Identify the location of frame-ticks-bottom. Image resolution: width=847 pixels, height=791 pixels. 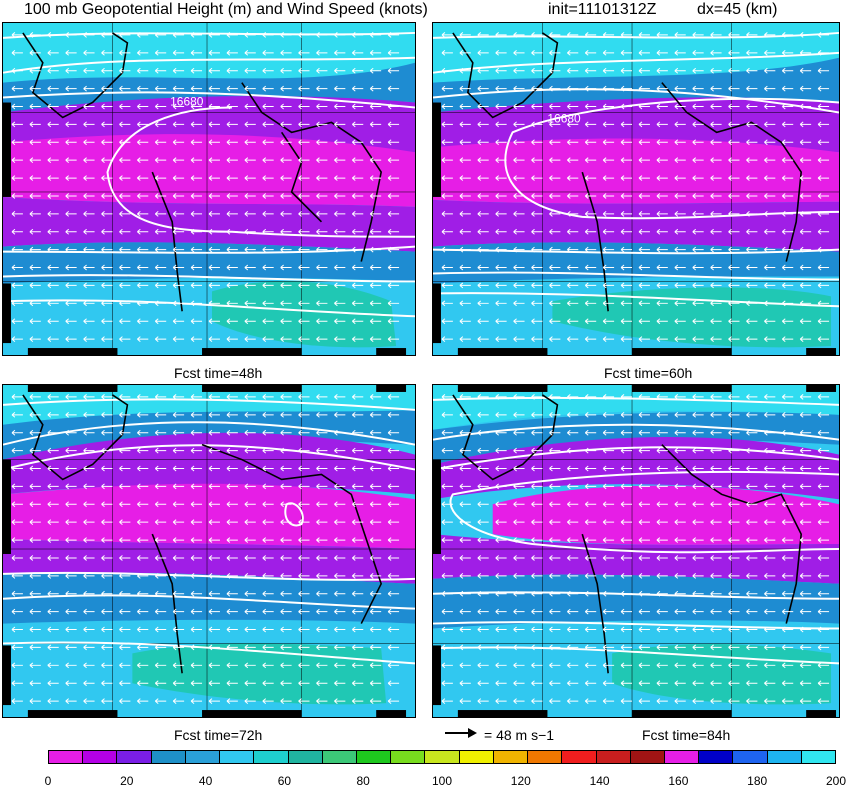
(217, 713).